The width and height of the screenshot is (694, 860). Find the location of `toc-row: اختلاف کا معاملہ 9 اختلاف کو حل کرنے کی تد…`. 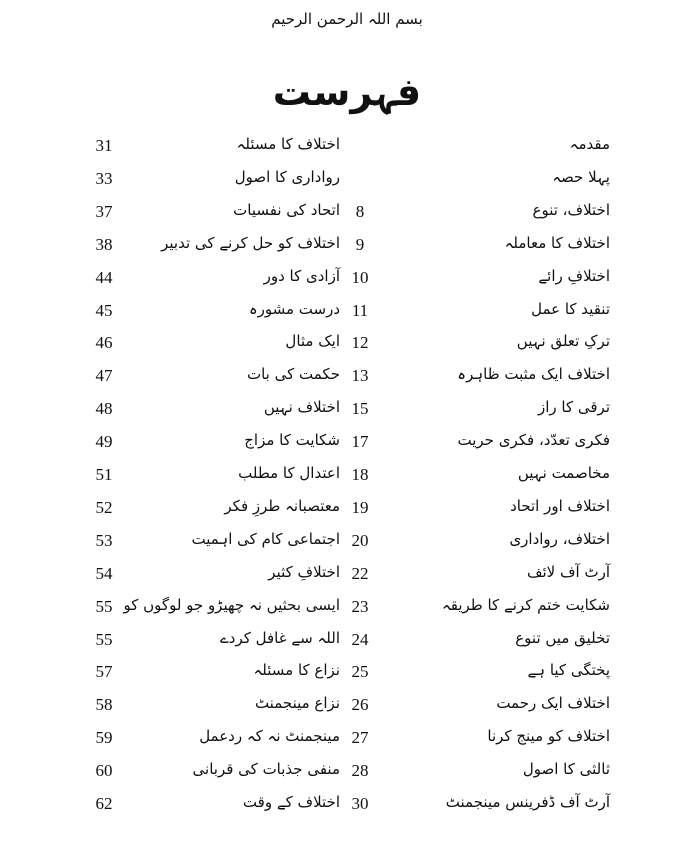

toc-row: اختلاف کا معاملہ 9 اختلاف کو حل کرنے کی تد… is located at coordinates (347, 248).